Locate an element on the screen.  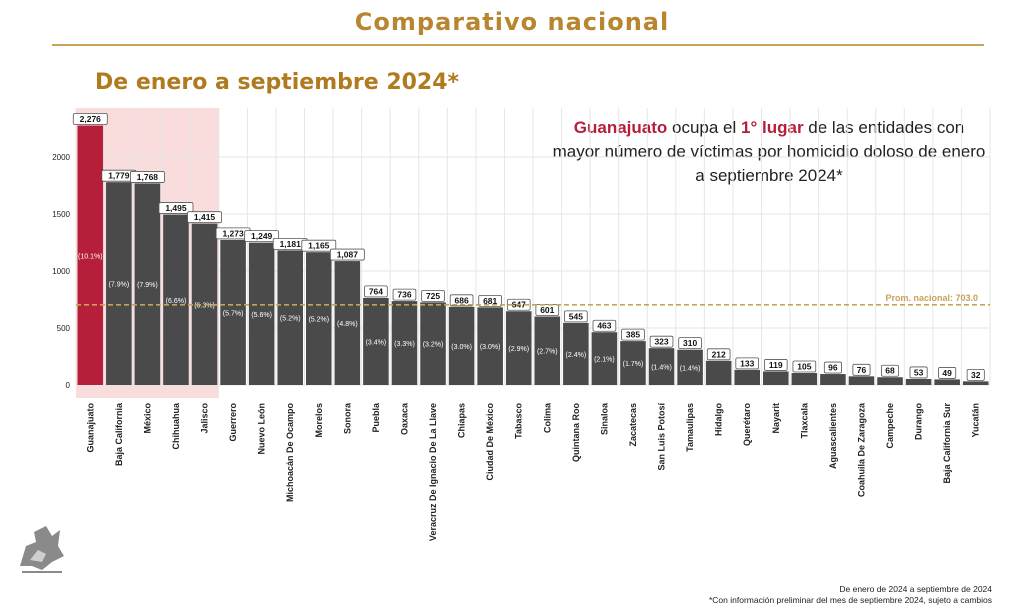
data-label: 1,249 is located at coordinates (262, 236).